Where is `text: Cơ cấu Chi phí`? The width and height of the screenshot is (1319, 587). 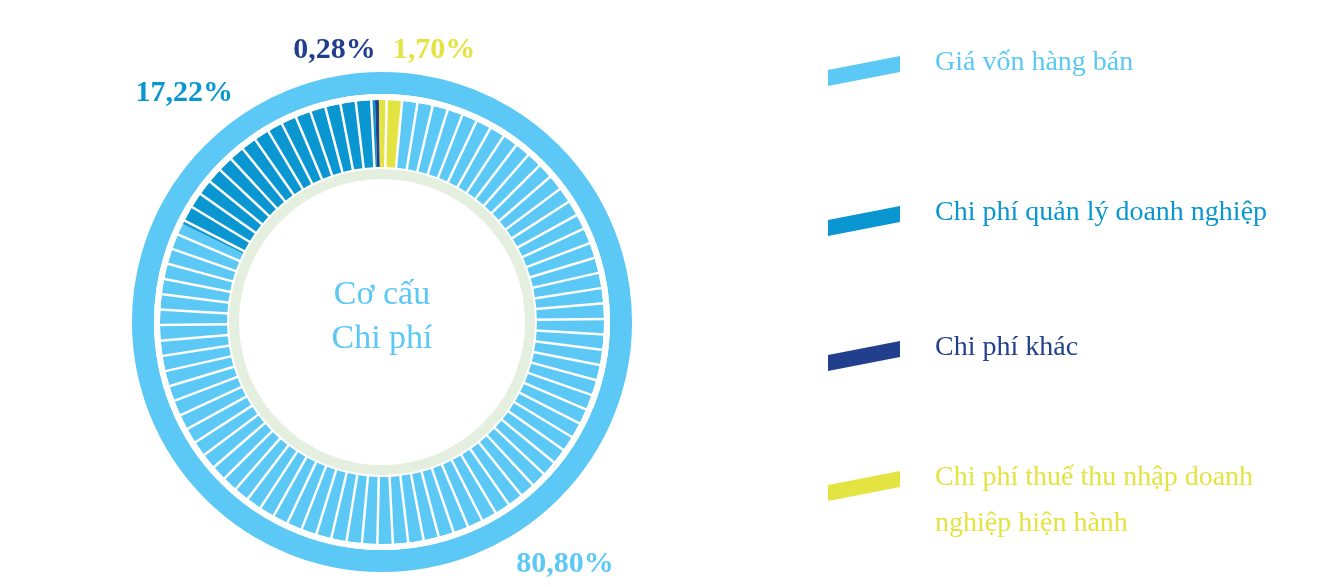 text: Cơ cấu Chi phí is located at coordinates (382, 314).